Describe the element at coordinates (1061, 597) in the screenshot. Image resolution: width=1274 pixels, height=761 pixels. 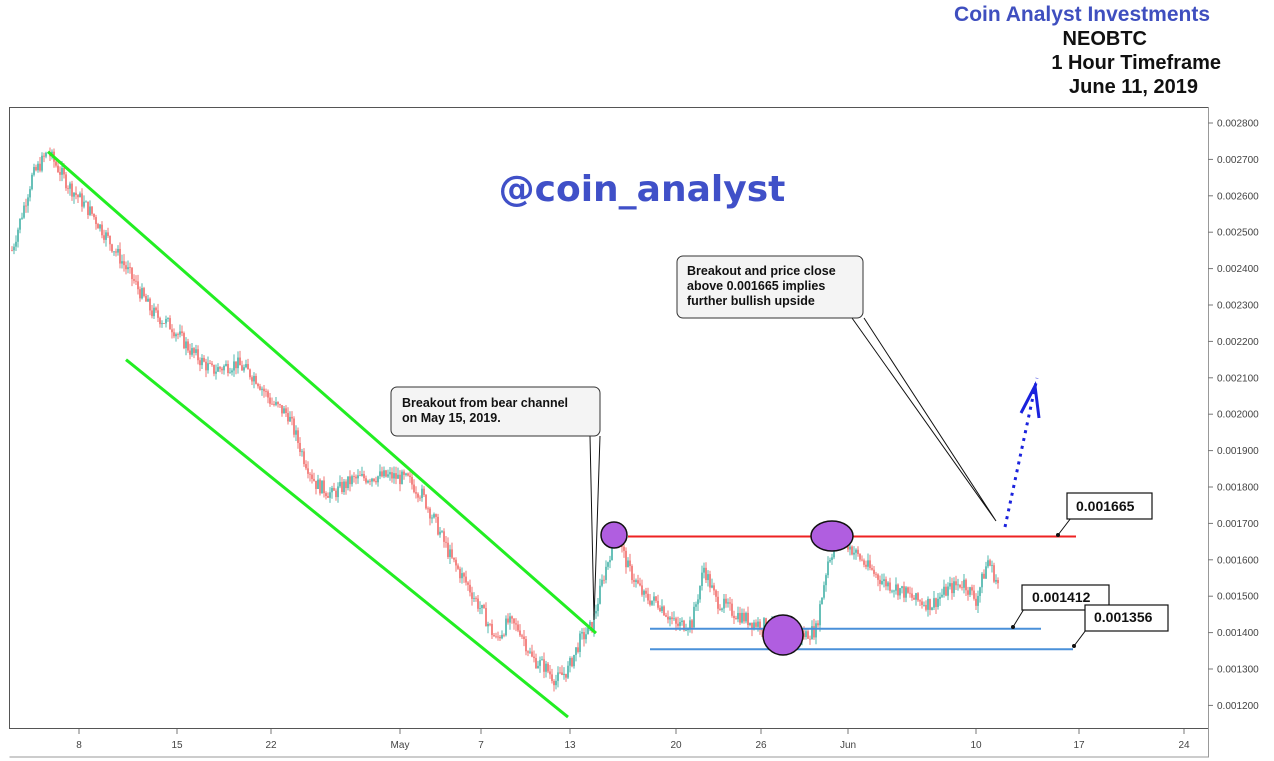
I see `support-high-value: 0.001412` at that location.